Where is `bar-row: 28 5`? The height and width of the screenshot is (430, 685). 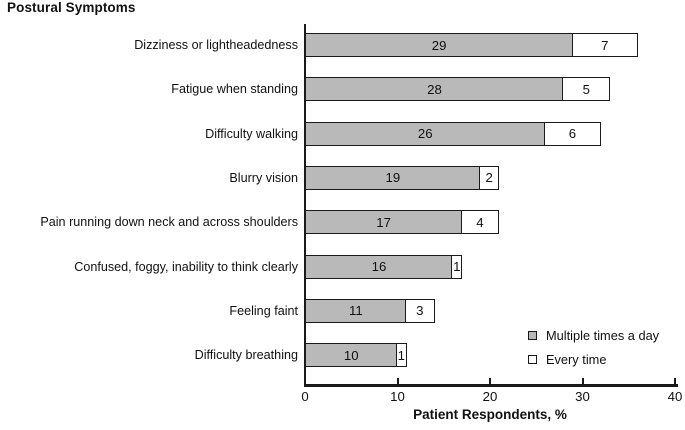 bar-row: 28 5 is located at coordinates (458, 89).